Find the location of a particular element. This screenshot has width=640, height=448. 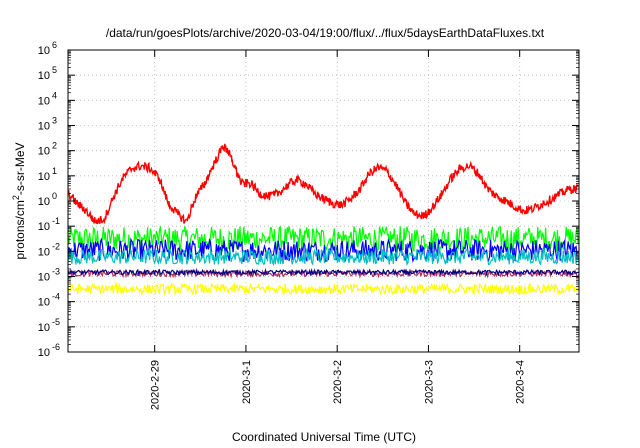

x-tick-label: 2020-3-1 is located at coordinates (247, 382).